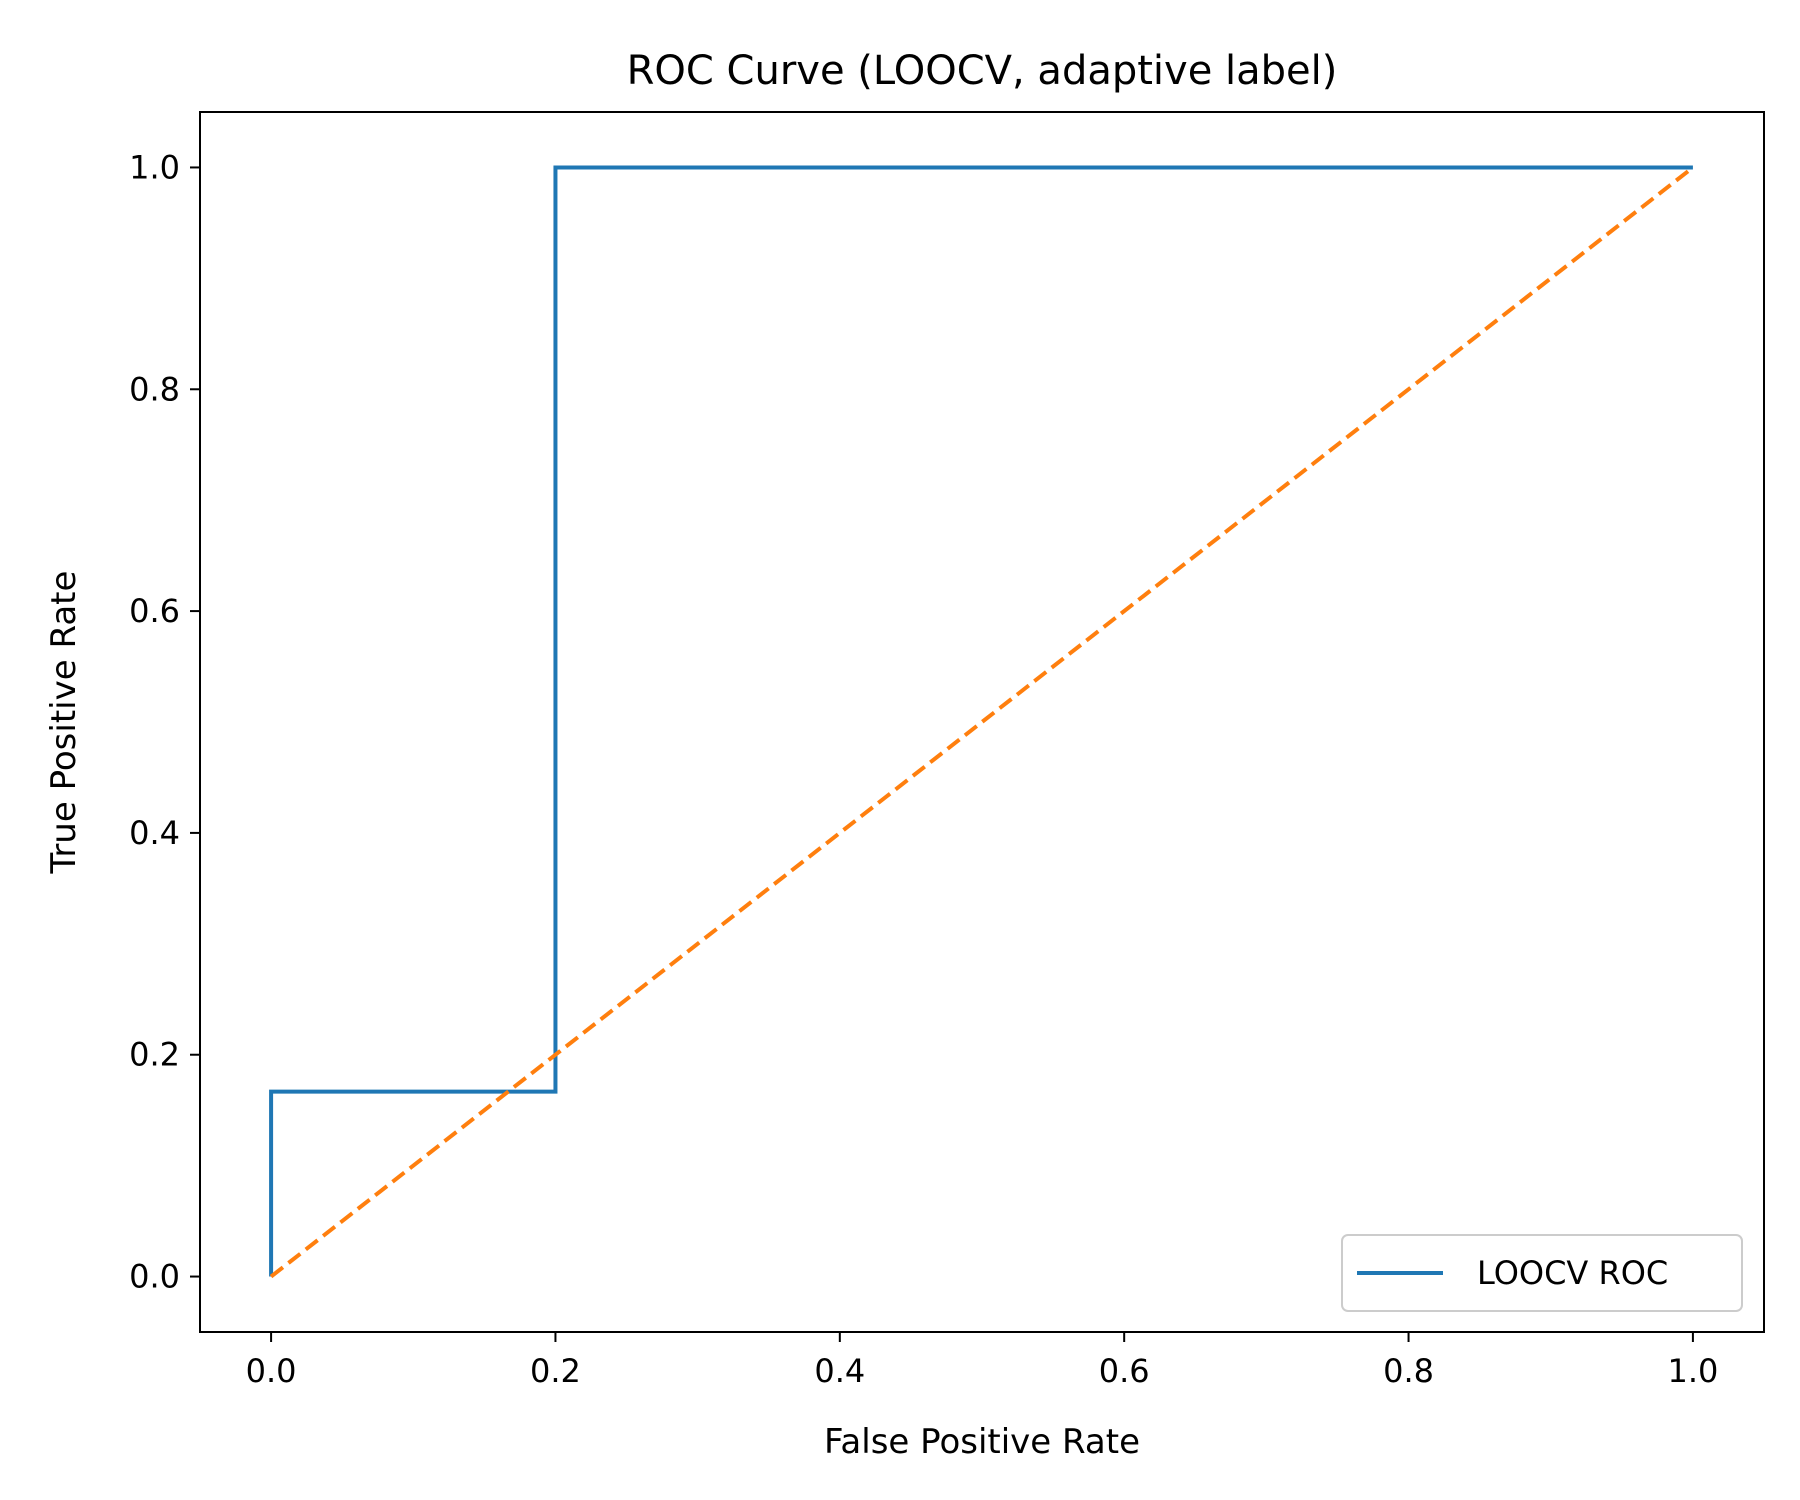 Image resolution: width=1800 pixels, height=1500 pixels. Describe the element at coordinates (982, 71) in the screenshot. I see `chart-title: ROC Curve (LOOCV, adaptive label)` at that location.